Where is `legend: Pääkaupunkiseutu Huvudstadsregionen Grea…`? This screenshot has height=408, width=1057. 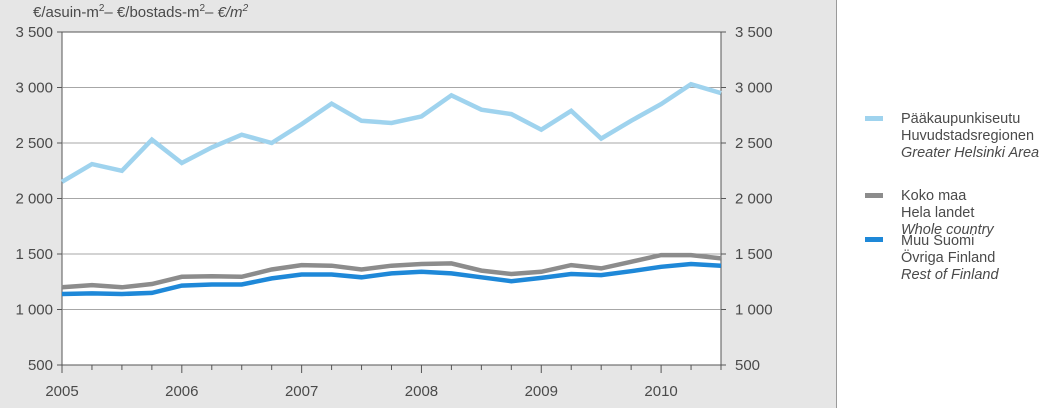
legend: Pääkaupunkiseutu Huvudstadsregionen Grea… is located at coordinates (952, 197).